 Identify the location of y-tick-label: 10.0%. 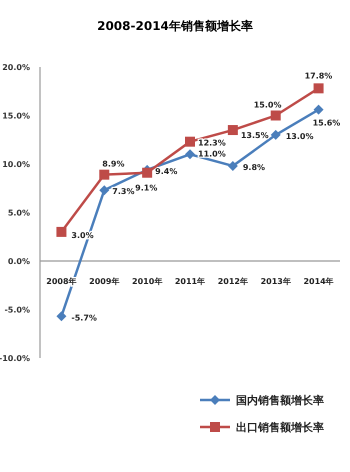
(16, 164).